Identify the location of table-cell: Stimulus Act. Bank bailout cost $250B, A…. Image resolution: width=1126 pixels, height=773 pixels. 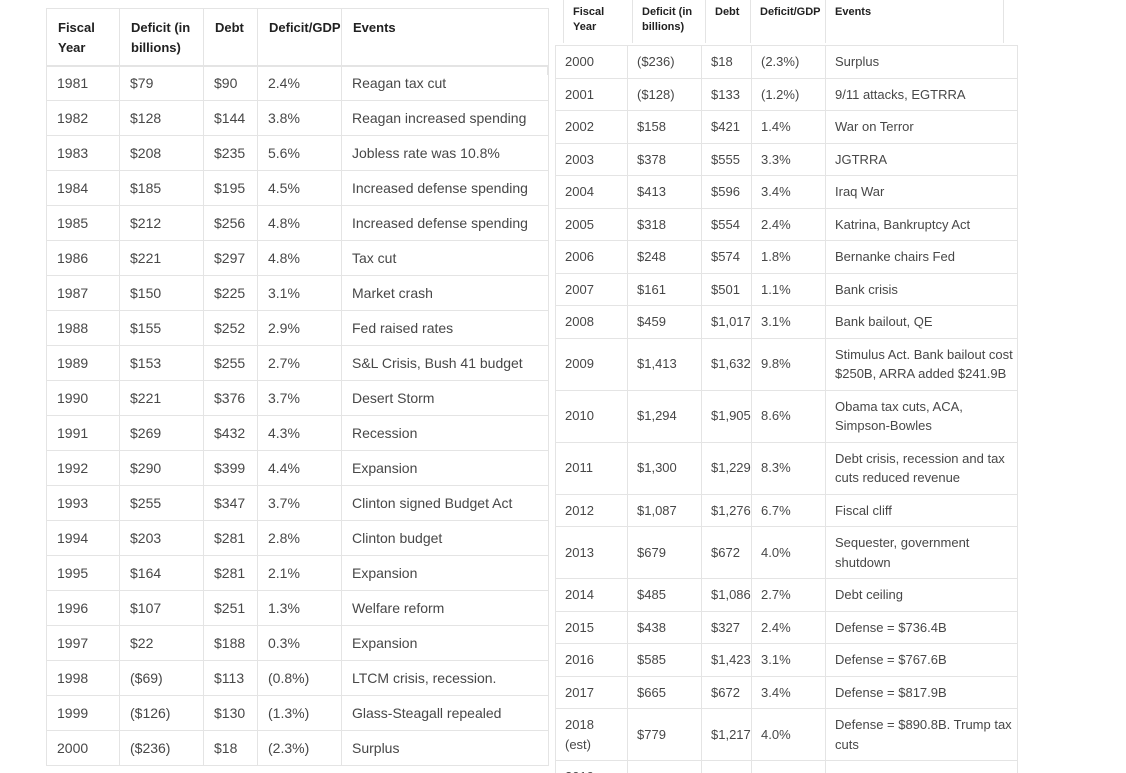
(921, 364).